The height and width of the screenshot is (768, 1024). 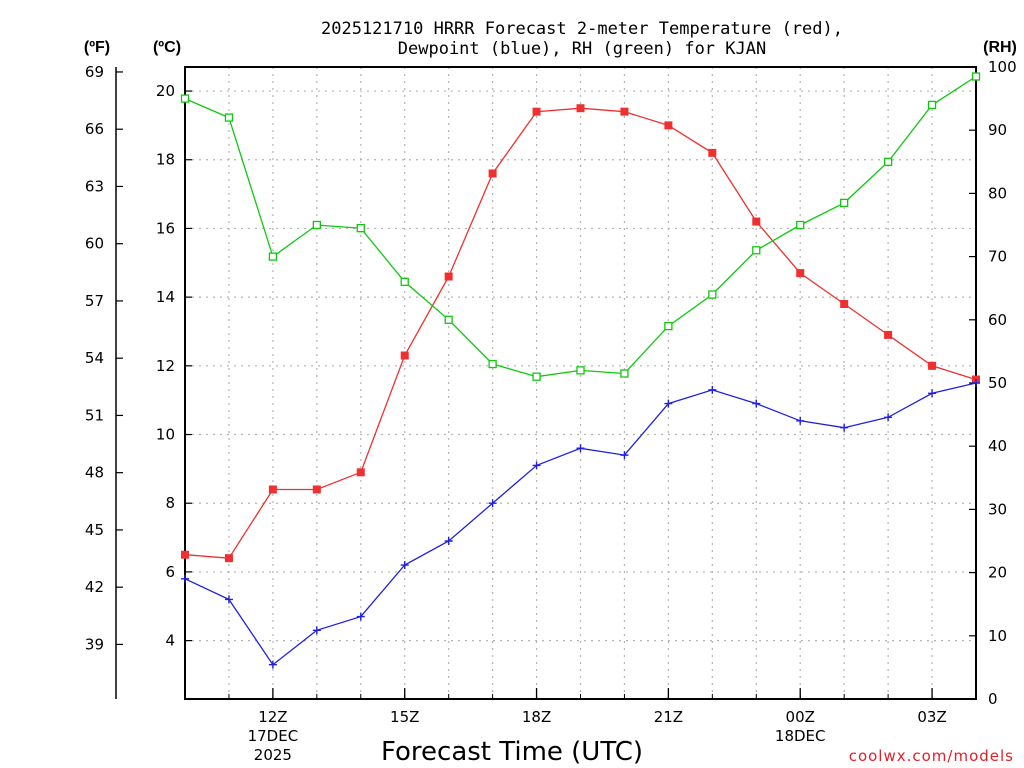 I want to click on rh-tick-label: 70, so click(x=997, y=257).